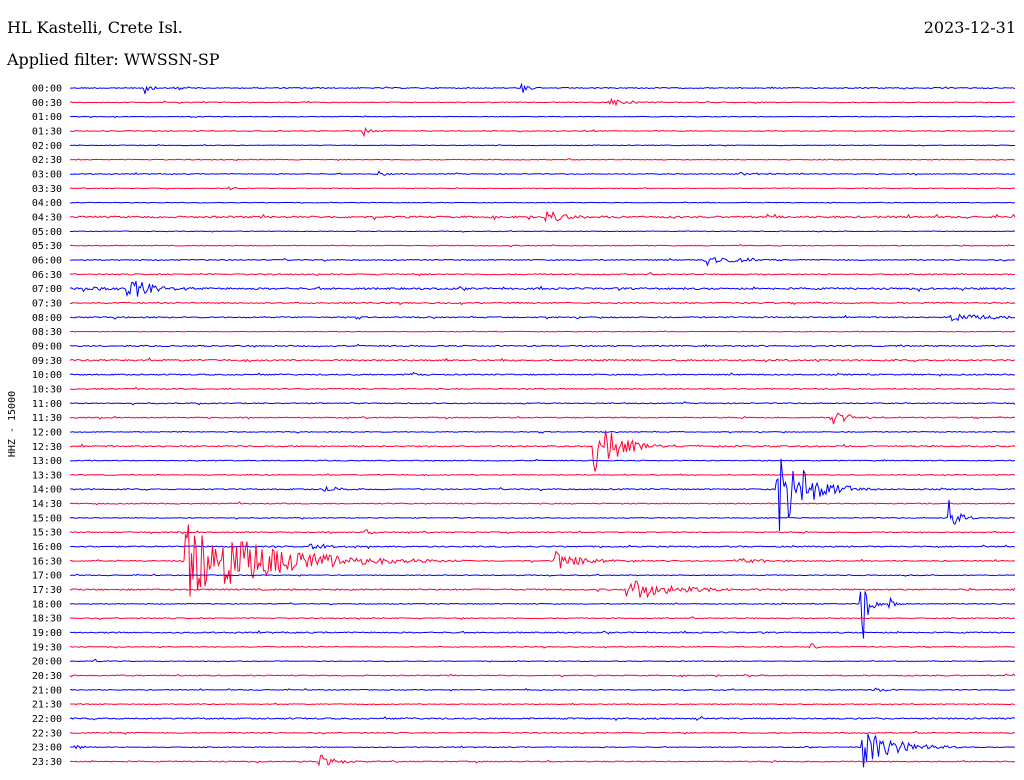  What do you see at coordinates (47, 662) in the screenshot?
I see `time-tick-label: 20:00` at bounding box center [47, 662].